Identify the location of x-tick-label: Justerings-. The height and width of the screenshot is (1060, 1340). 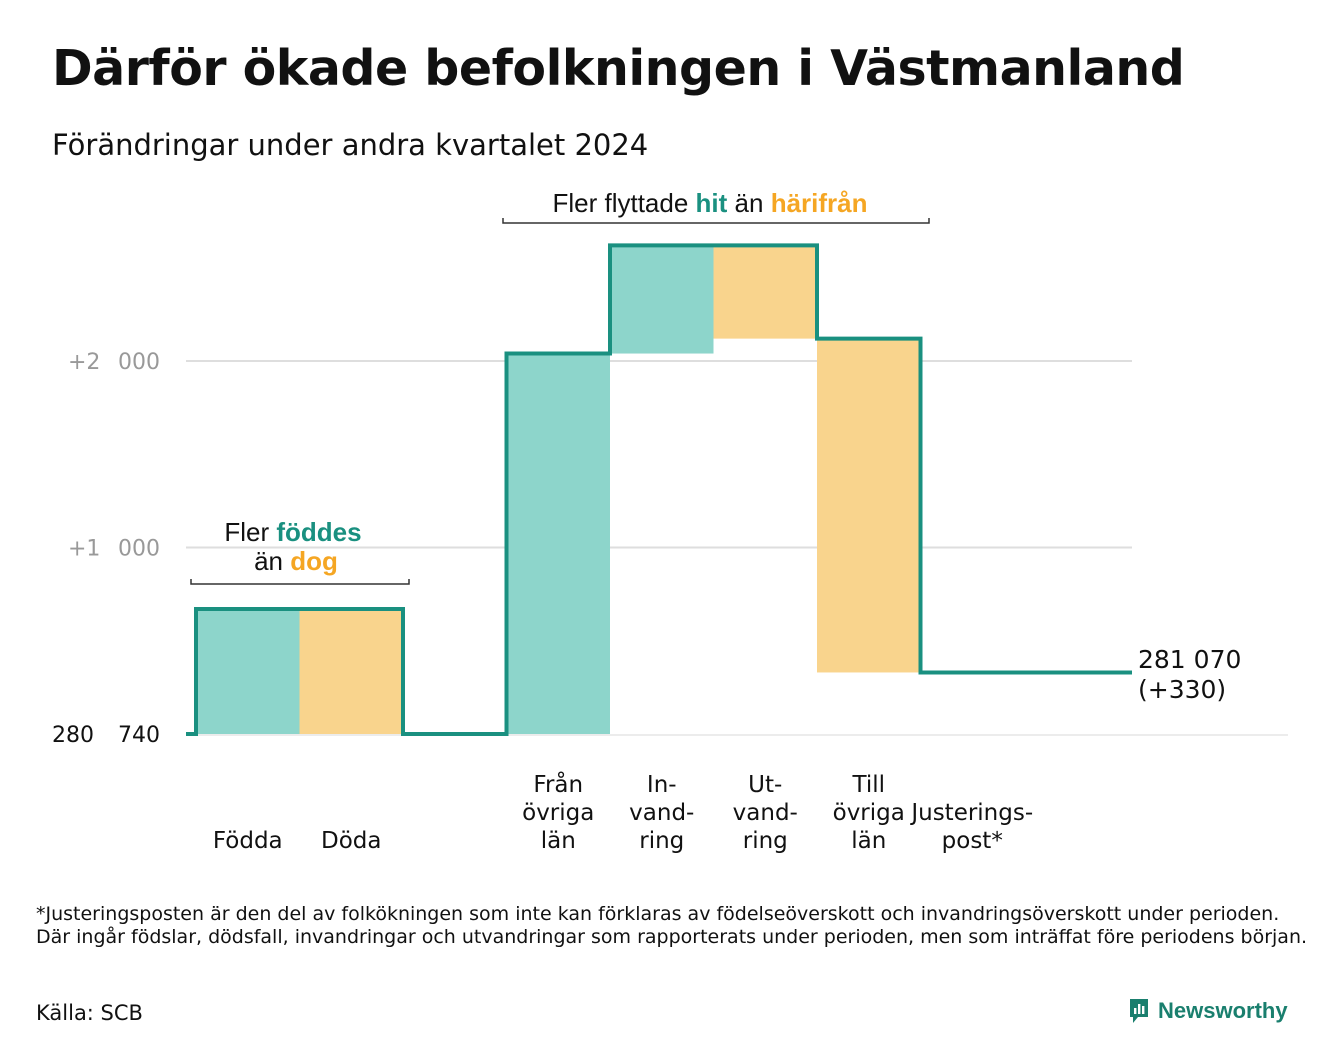
(971, 813).